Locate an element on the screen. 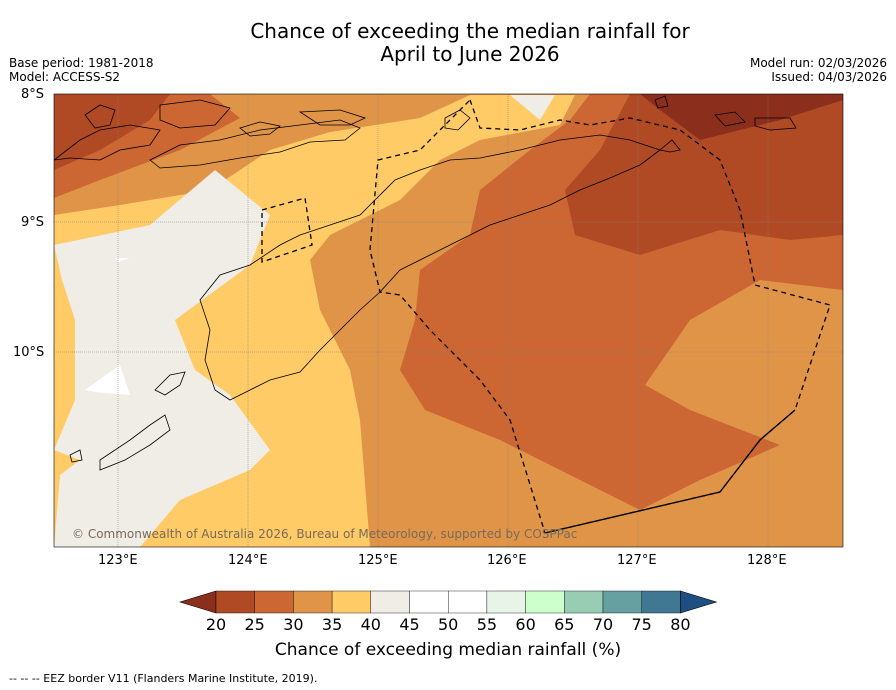 The height and width of the screenshot is (690, 896). meta-left: Base period: 1981-2018 Model: ACCESS-S2 is located at coordinates (81, 70).